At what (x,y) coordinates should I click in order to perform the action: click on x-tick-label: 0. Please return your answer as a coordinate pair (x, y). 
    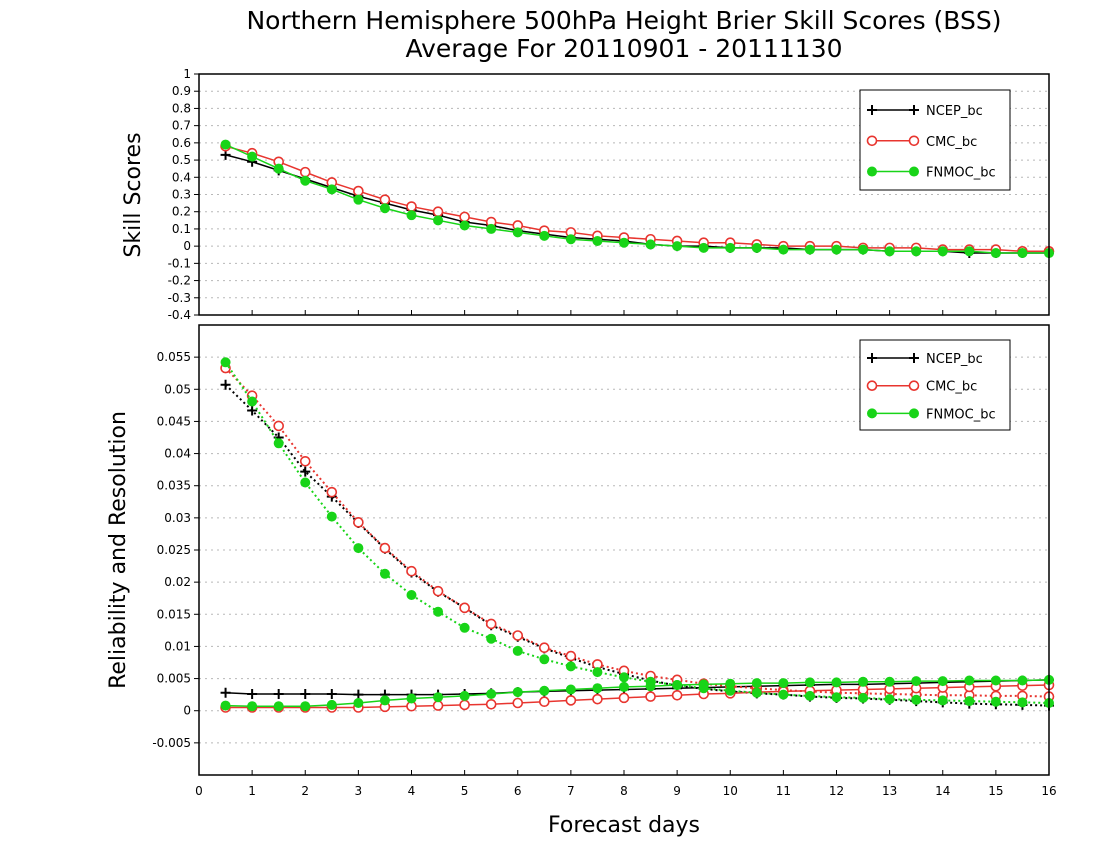
    Looking at the image, I should click on (199, 791).